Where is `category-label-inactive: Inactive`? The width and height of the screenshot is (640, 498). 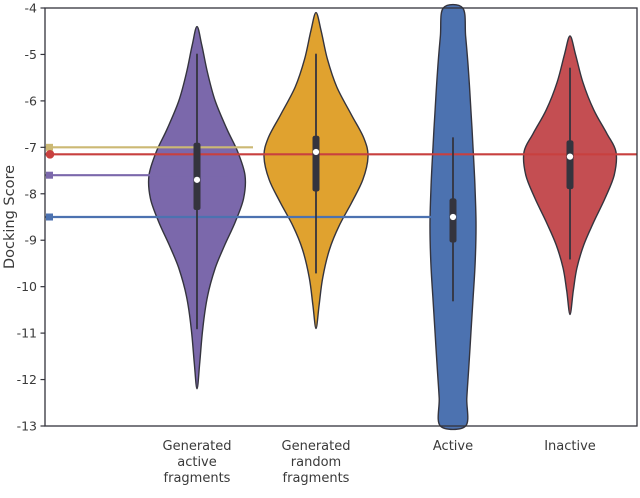 category-label-inactive: Inactive is located at coordinates (570, 446).